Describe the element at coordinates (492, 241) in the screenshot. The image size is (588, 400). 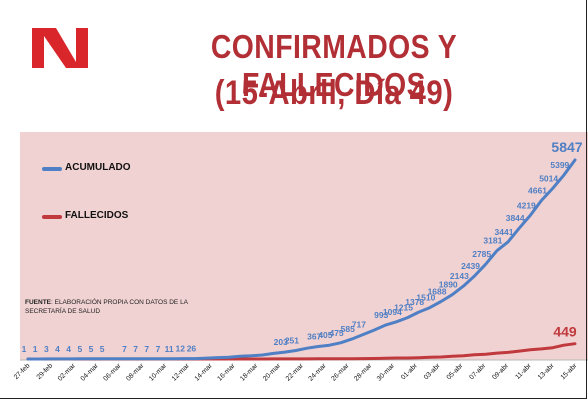
I see `data-label-acumulado: 3181` at that location.